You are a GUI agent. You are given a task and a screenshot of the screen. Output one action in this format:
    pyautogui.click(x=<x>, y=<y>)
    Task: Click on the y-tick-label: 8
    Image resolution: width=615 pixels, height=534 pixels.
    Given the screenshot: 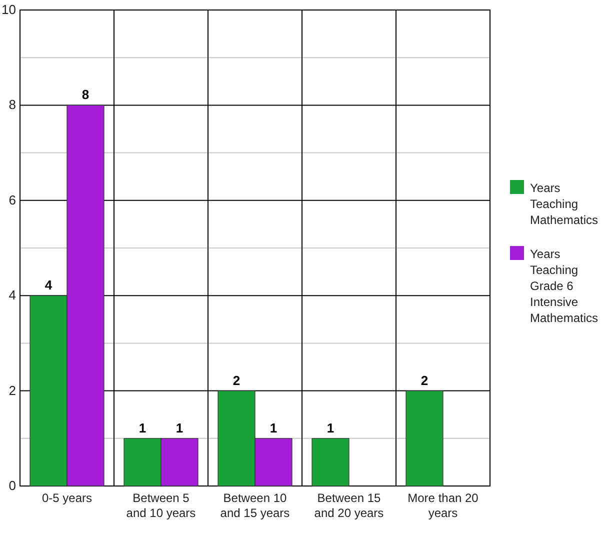 What is the action you would take?
    pyautogui.click(x=12, y=104)
    